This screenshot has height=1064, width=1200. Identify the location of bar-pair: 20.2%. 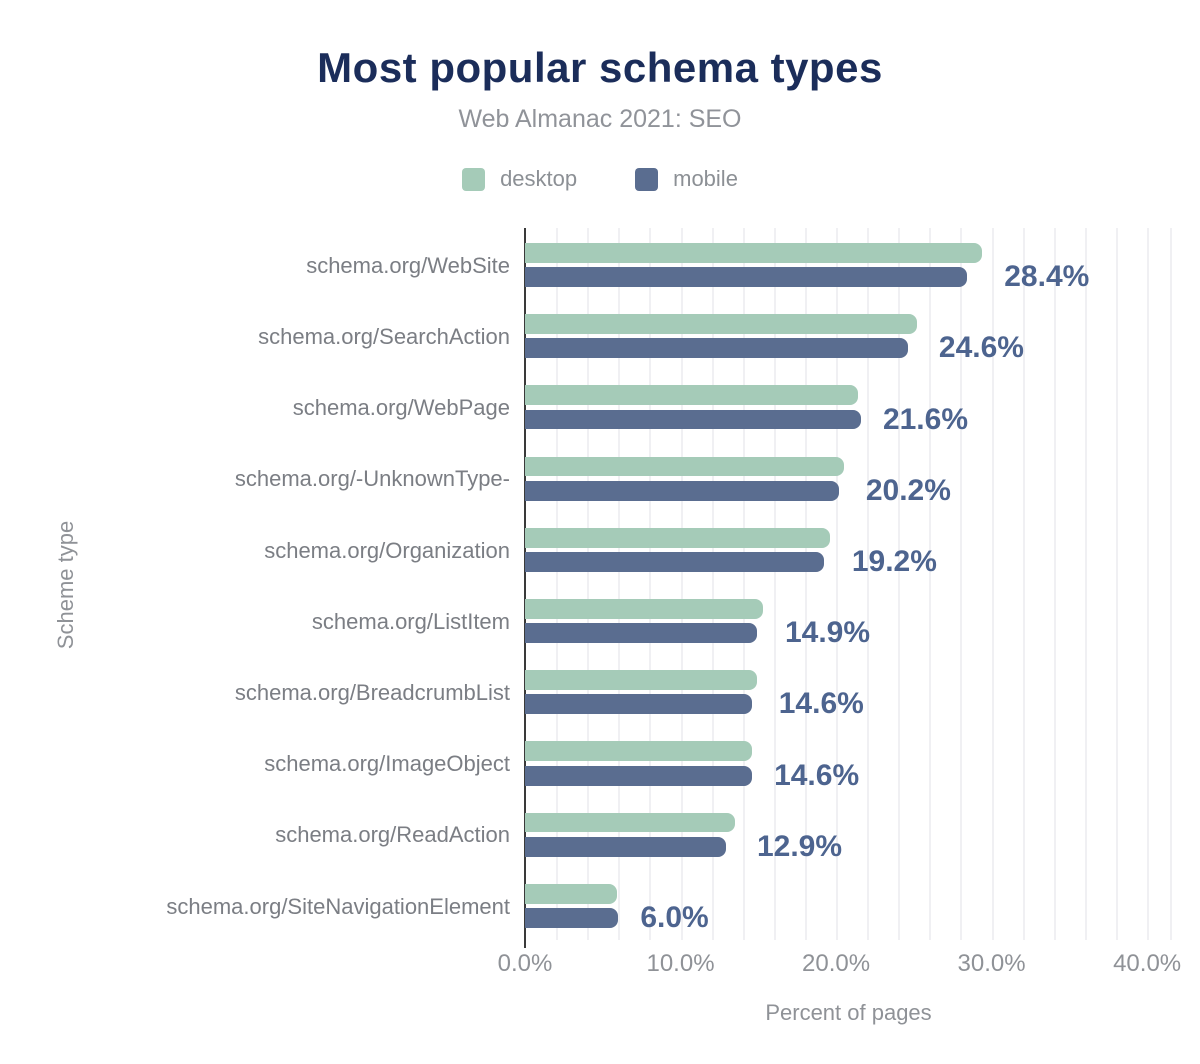
(848, 477).